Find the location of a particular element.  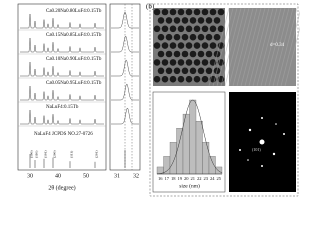

sample-label: NaLuF4:0.15Tb is located at coordinates (62, 107).